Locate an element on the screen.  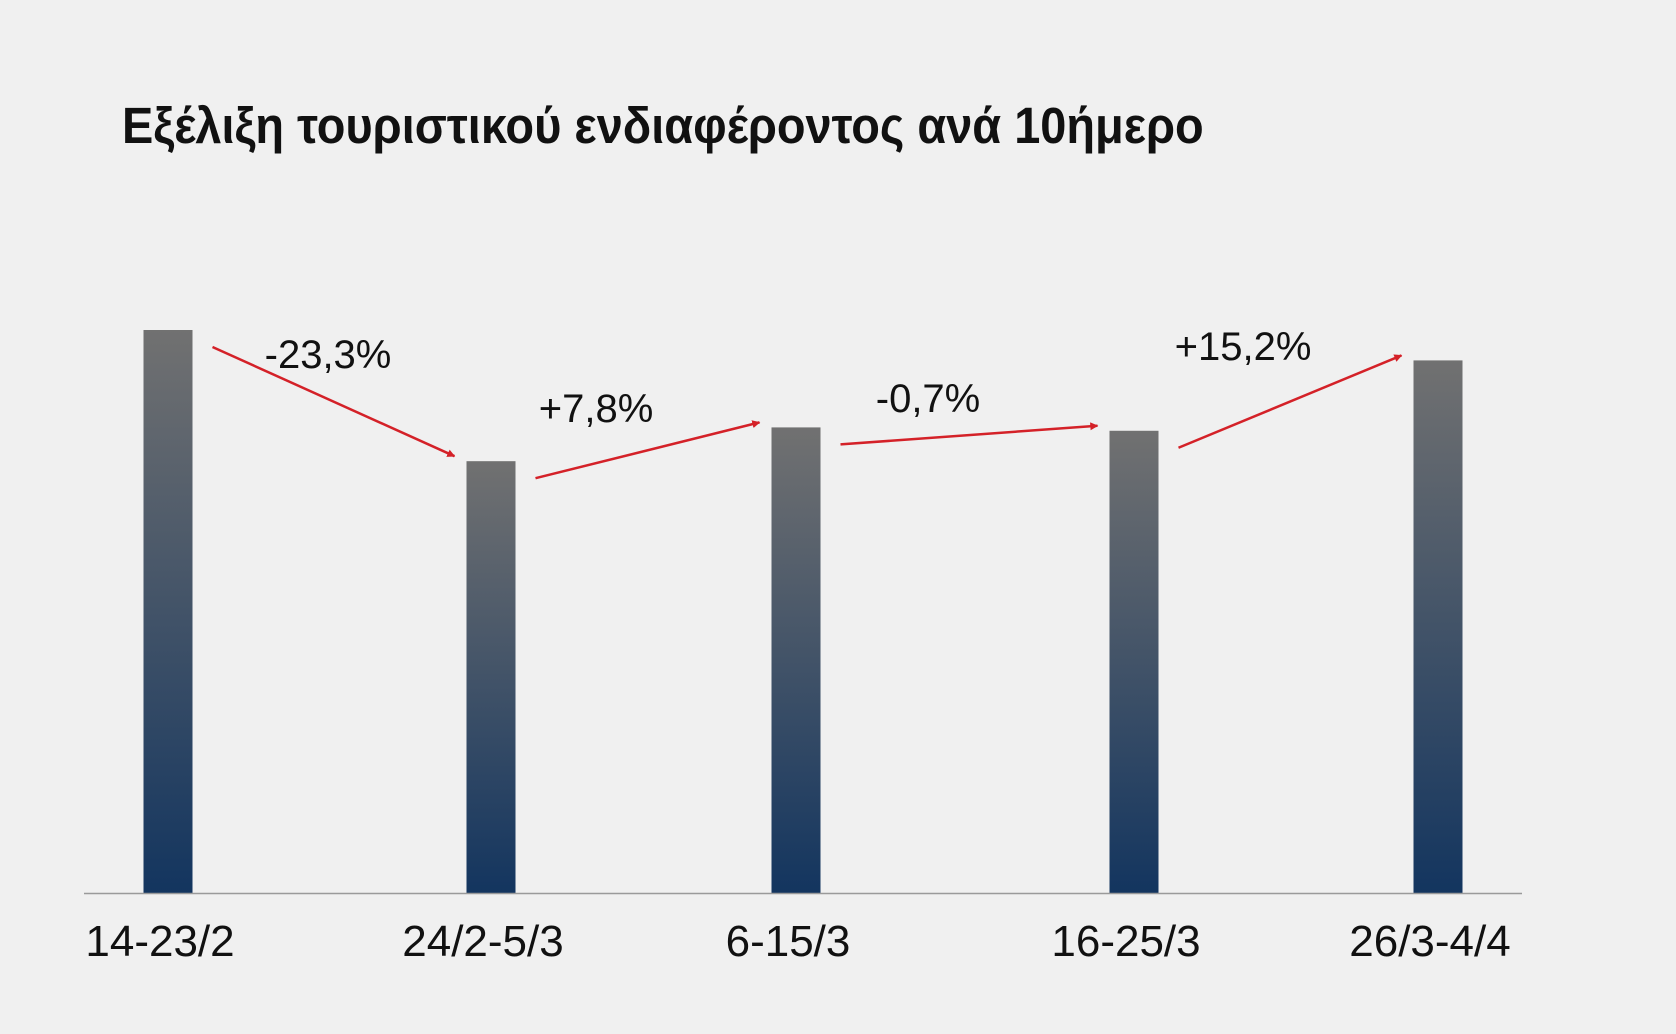
x-tick-label: 14-23/2 is located at coordinates (159, 941).